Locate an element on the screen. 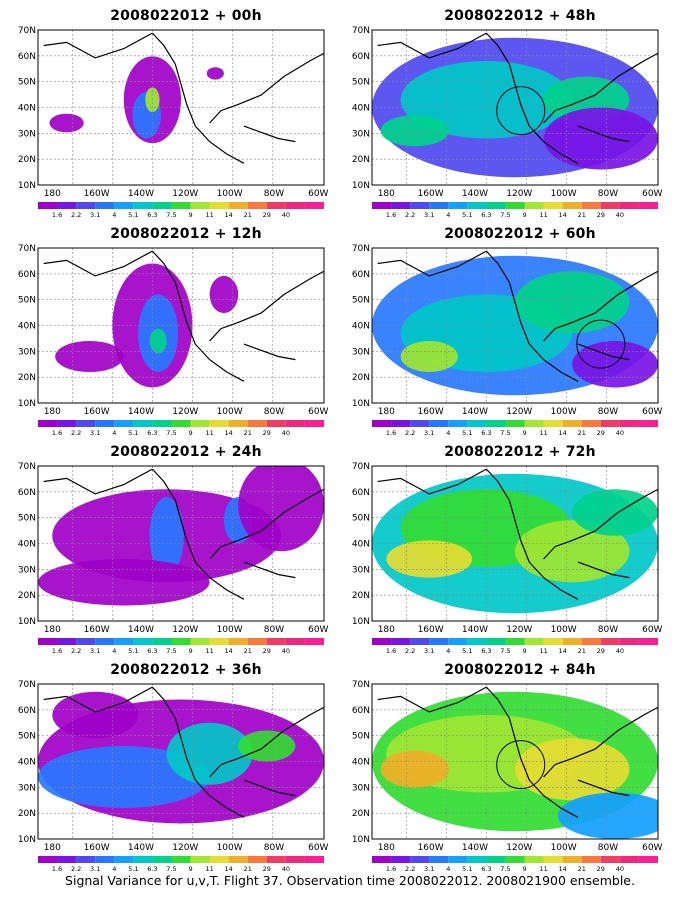 The height and width of the screenshot is (900, 700). lon-tick-label: 60W is located at coordinates (652, 412).